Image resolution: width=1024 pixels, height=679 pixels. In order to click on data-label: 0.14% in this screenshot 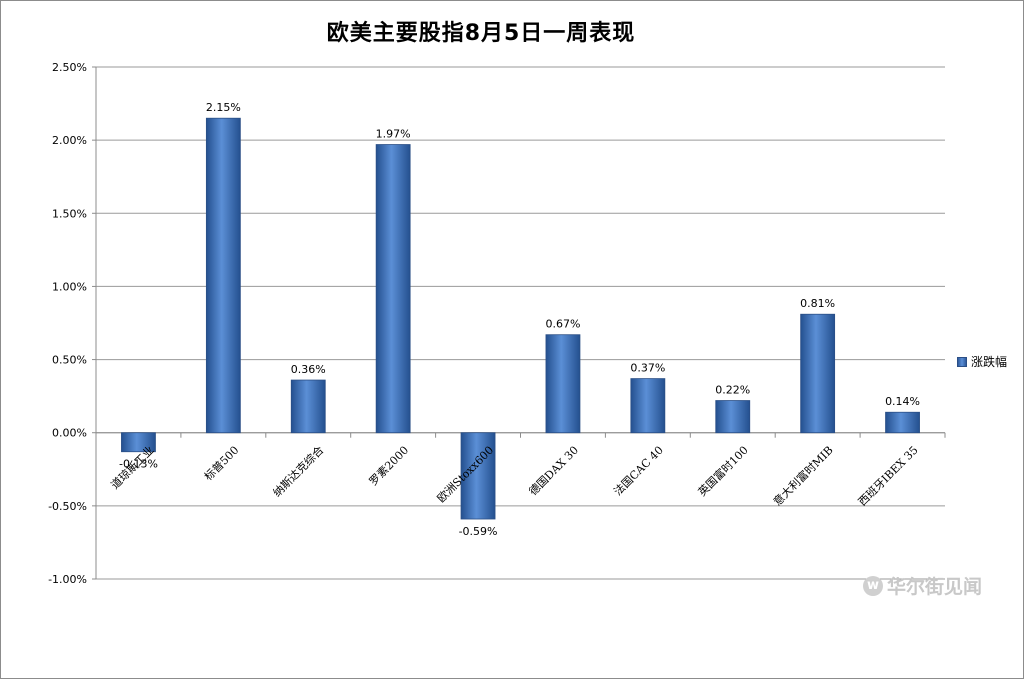, I will do `click(902, 401)`.